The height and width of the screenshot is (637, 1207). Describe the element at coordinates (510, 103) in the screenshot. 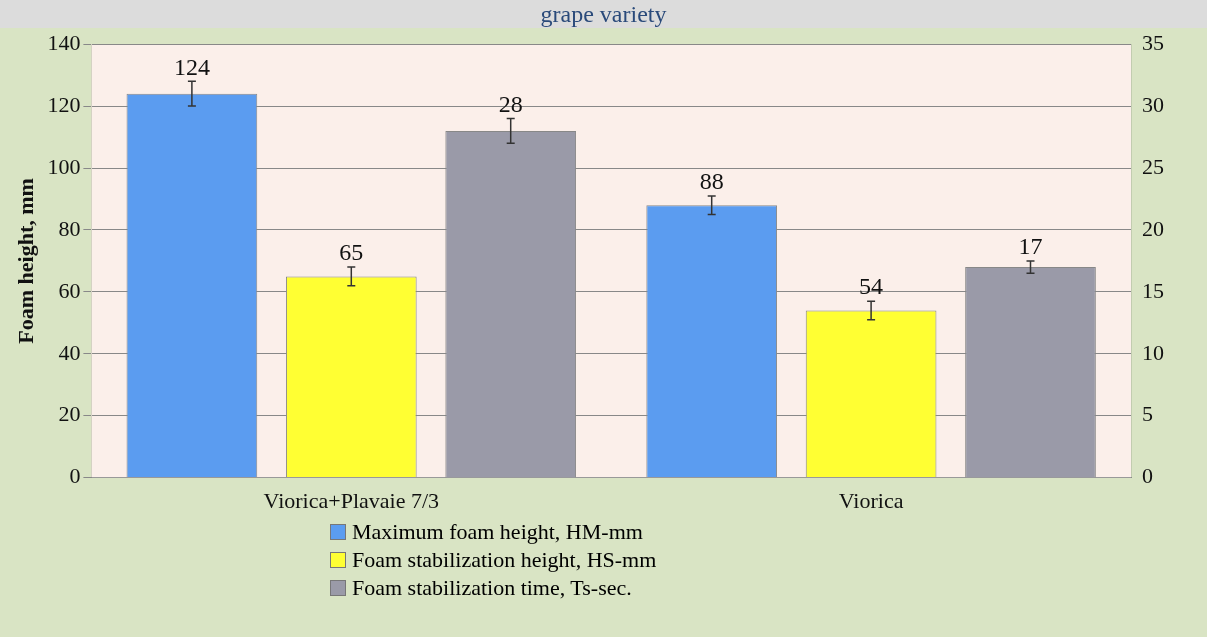

I see `data-label: 28` at that location.